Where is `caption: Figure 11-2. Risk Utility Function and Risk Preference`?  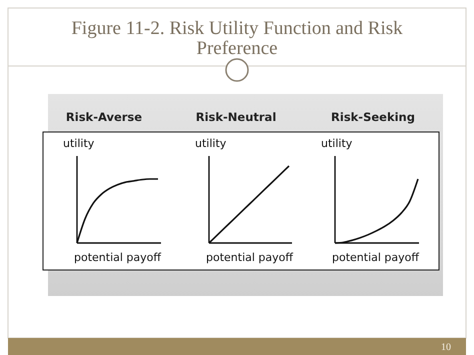 caption: Figure 11-2. Risk Utility Function and Risk Preference is located at coordinates (237, 38).